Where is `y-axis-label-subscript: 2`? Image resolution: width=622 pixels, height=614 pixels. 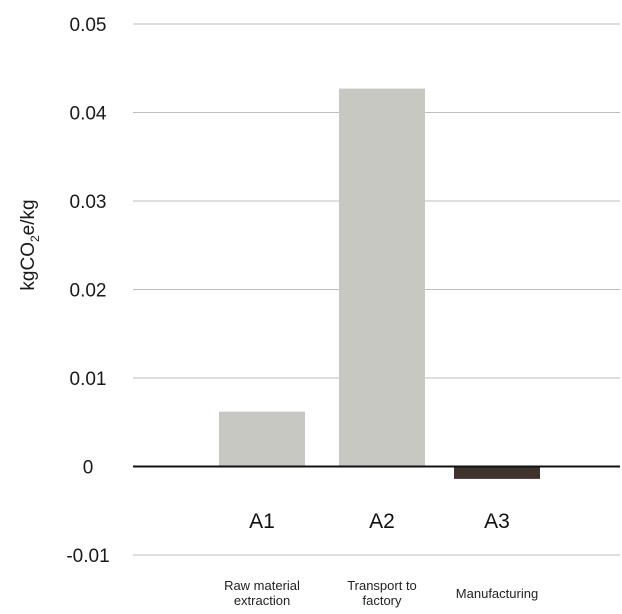 y-axis-label-subscript: 2 is located at coordinates (35, 238).